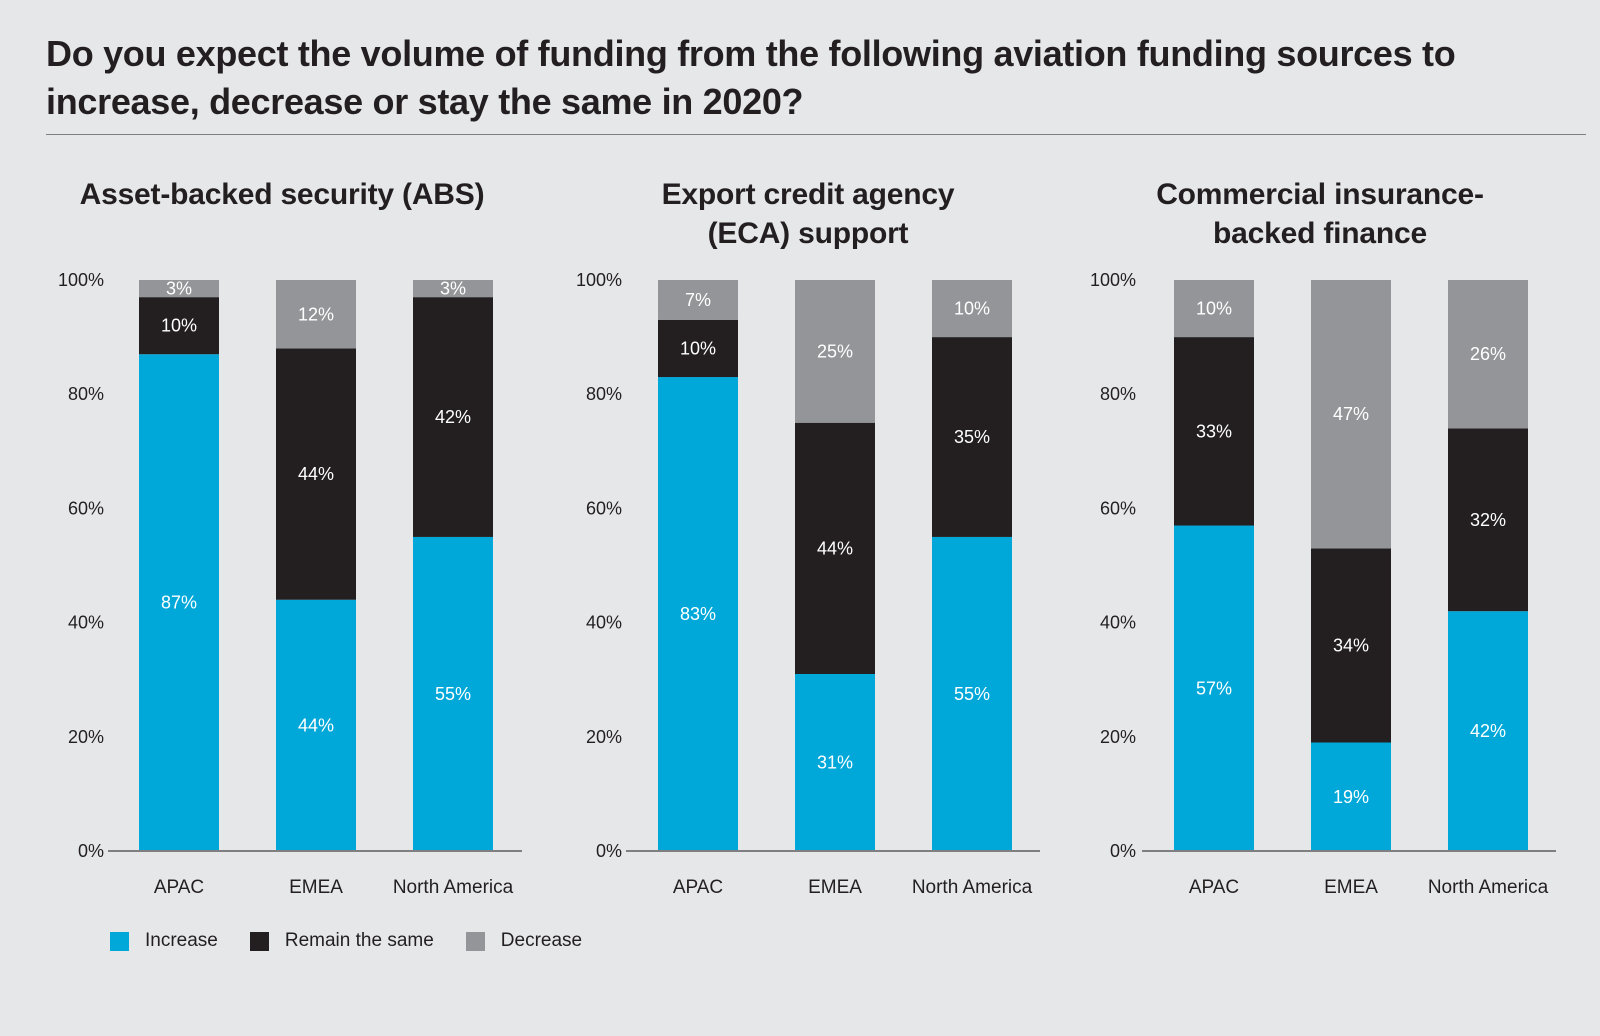 The image size is (1600, 1036). I want to click on data-label: 32%, so click(1488, 520).